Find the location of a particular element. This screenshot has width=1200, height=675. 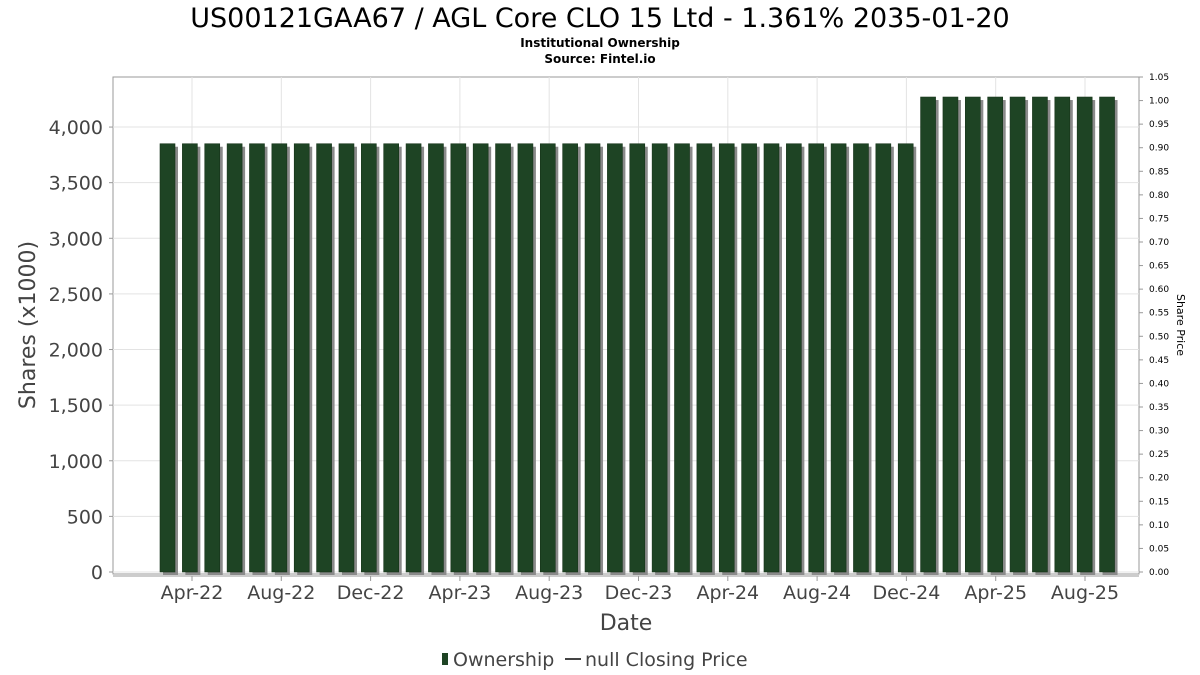

y-right-tick-label: 0.70 is located at coordinates (1159, 243).